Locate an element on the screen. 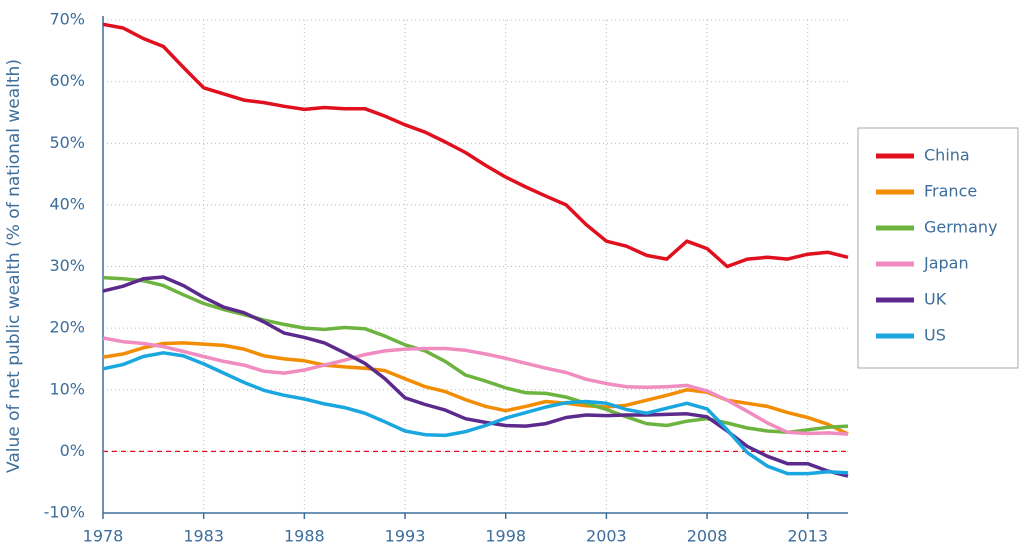 This screenshot has width=1024, height=550. y-tick-label: 70% is located at coordinates (67, 19).